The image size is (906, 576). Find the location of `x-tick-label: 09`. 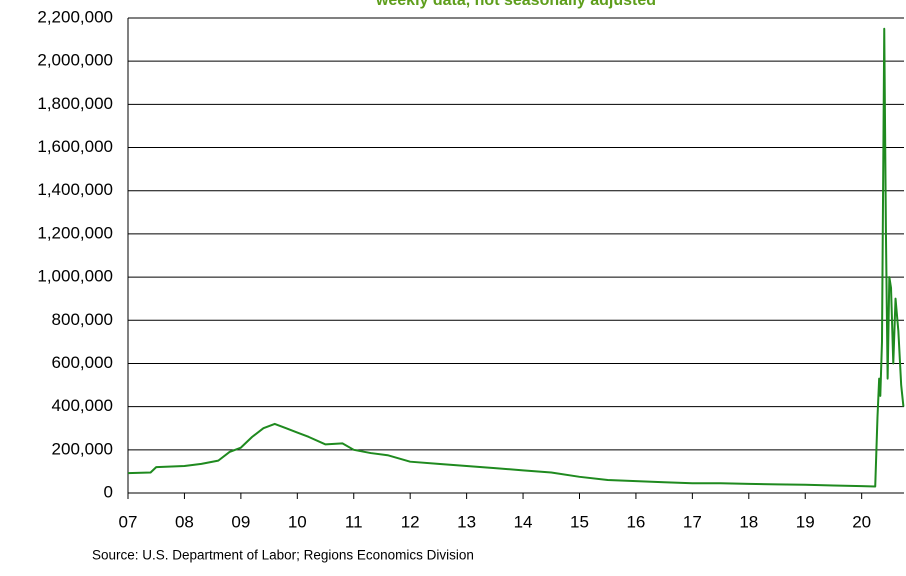

x-tick-label: 09 is located at coordinates (240, 521).